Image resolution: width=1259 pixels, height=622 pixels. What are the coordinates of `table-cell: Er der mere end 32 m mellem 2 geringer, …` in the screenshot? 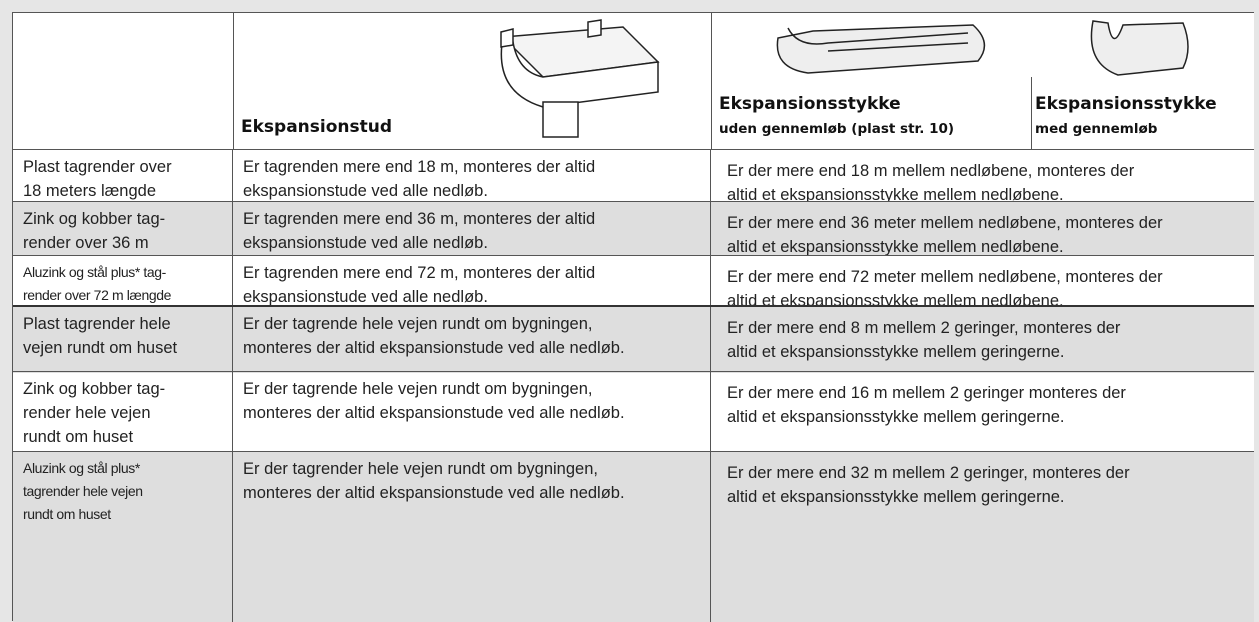 It's located at (928, 485).